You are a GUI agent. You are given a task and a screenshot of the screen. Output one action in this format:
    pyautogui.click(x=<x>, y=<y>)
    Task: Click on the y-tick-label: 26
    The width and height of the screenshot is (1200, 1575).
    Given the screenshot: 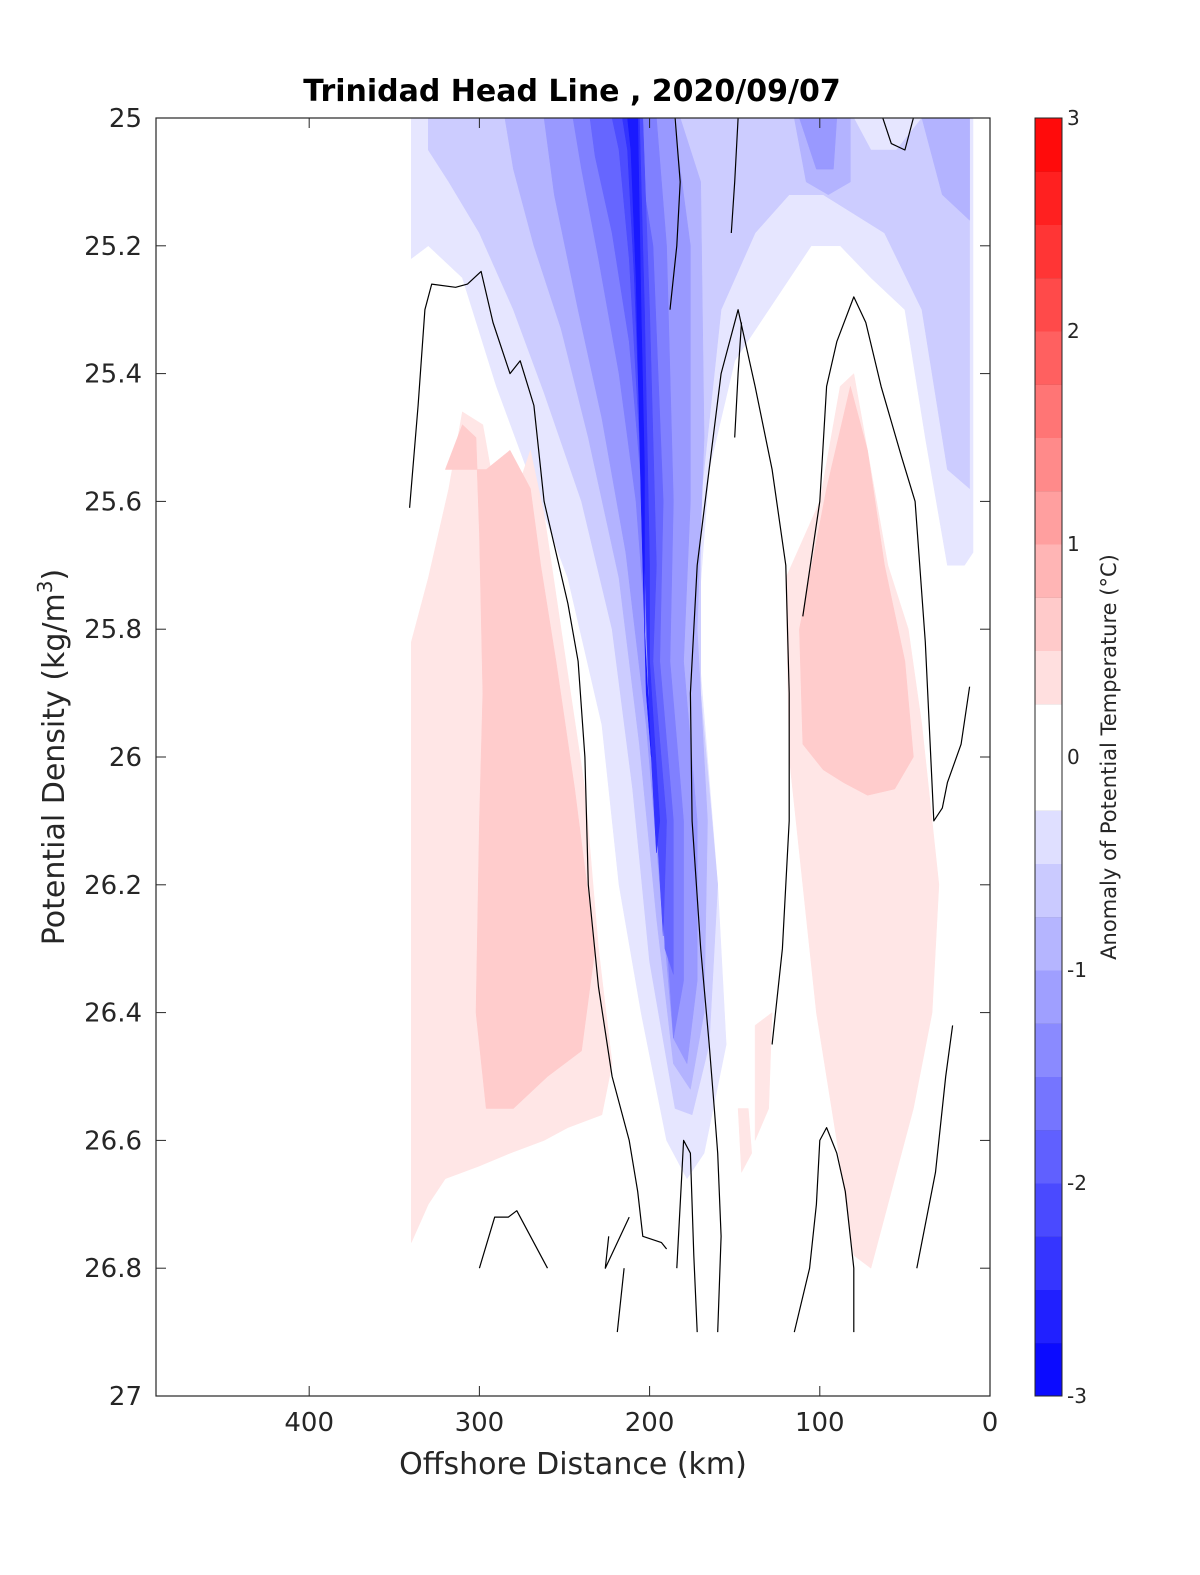 What is the action you would take?
    pyautogui.click(x=125, y=758)
    